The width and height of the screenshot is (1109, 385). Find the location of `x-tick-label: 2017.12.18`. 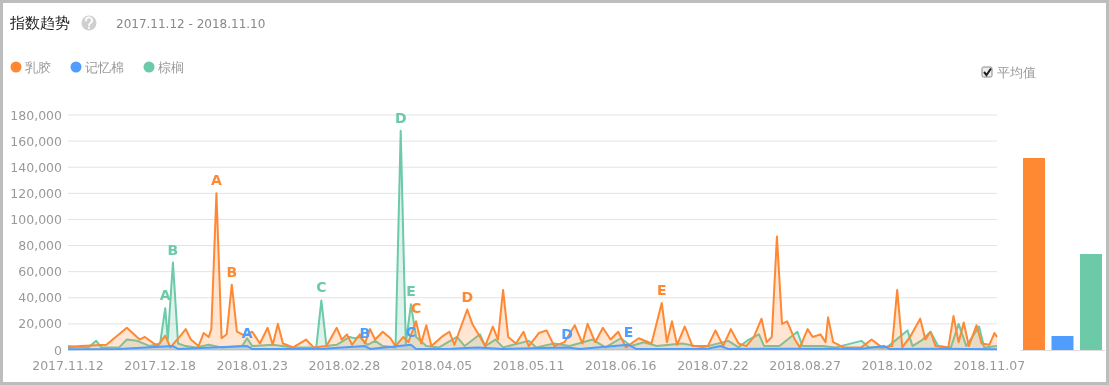

x-tick-label: 2017.12.18 is located at coordinates (160, 365).